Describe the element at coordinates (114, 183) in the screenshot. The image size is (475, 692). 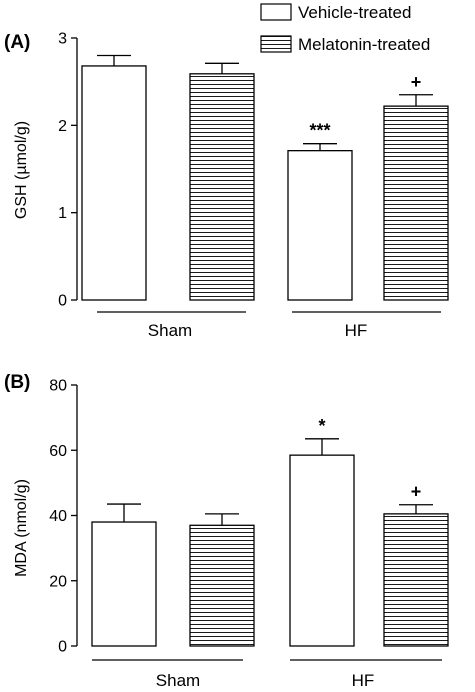
I see `bar-a-sham-vehicle` at that location.